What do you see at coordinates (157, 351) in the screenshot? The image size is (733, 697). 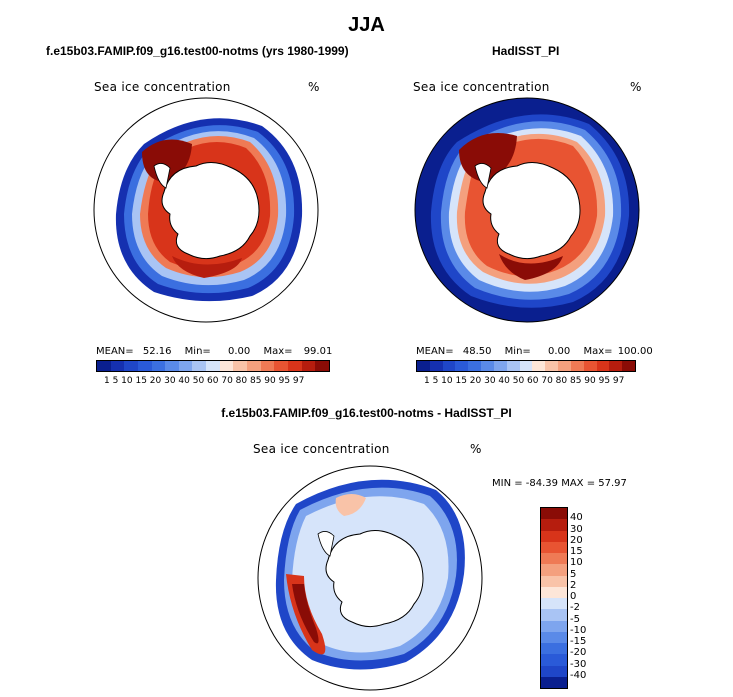 I see `panel-1-mean-value: 52.16` at bounding box center [157, 351].